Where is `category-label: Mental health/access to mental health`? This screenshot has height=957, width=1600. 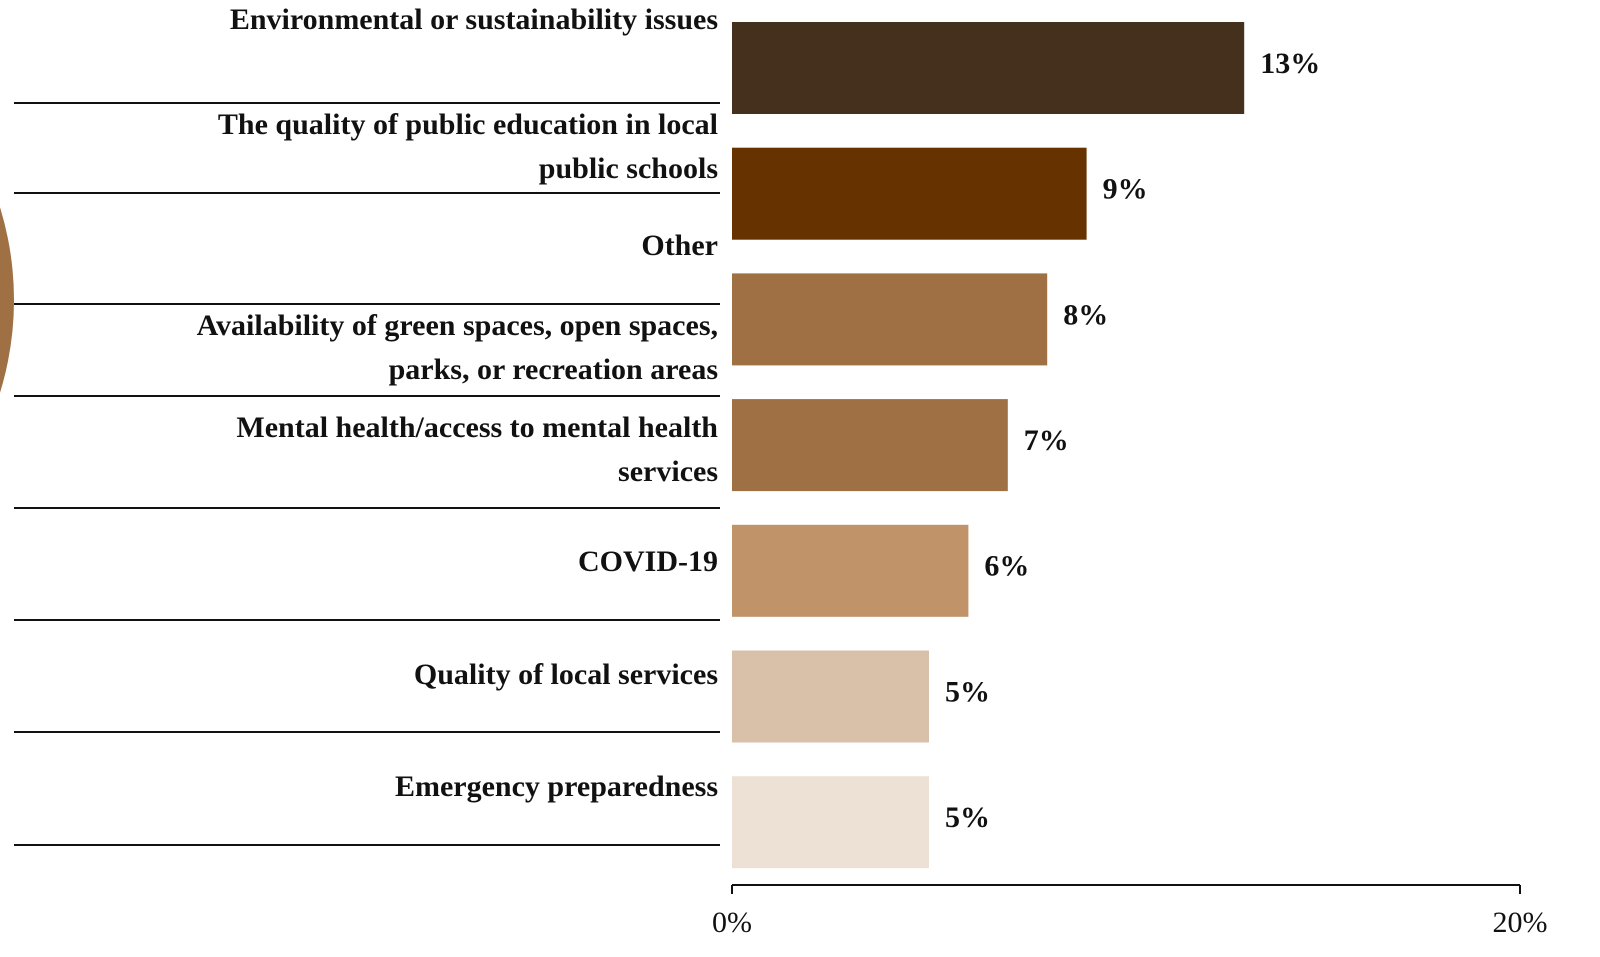
category-label: Mental health/access to mental health is located at coordinates (477, 427).